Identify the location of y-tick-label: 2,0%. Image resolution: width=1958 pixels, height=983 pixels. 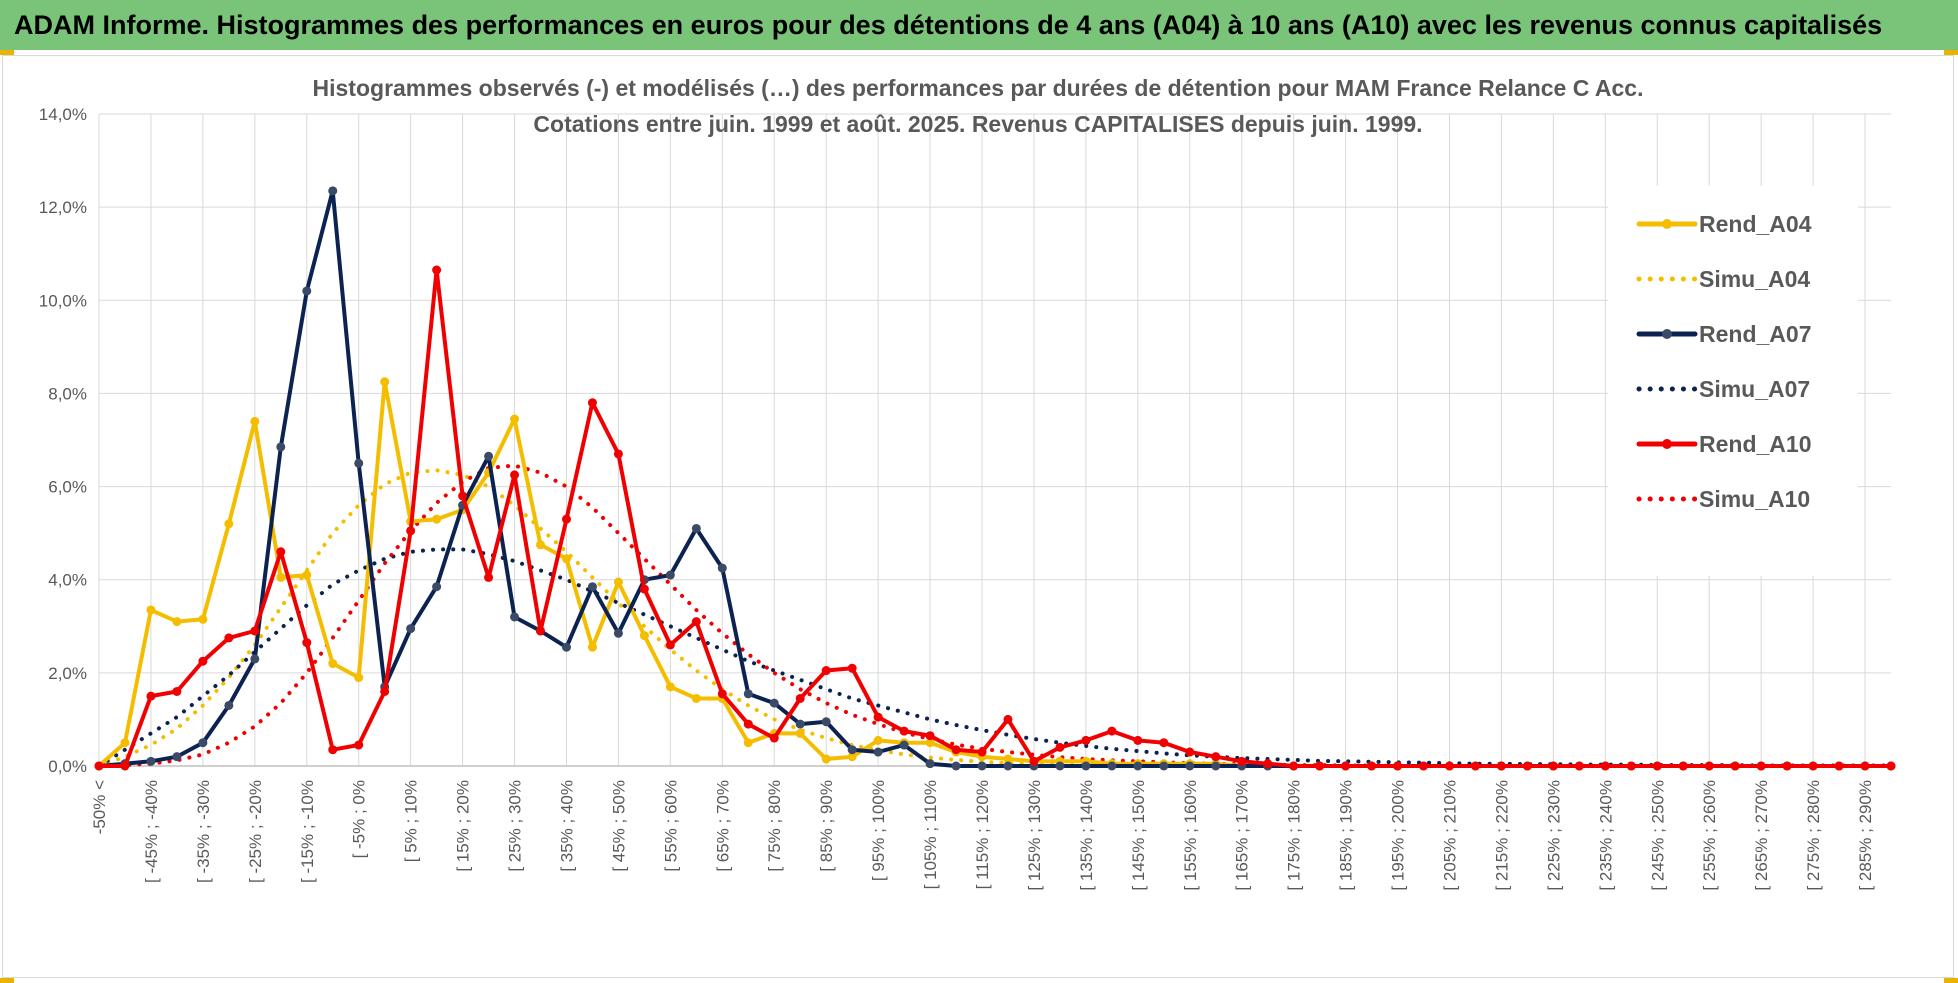
(67, 673).